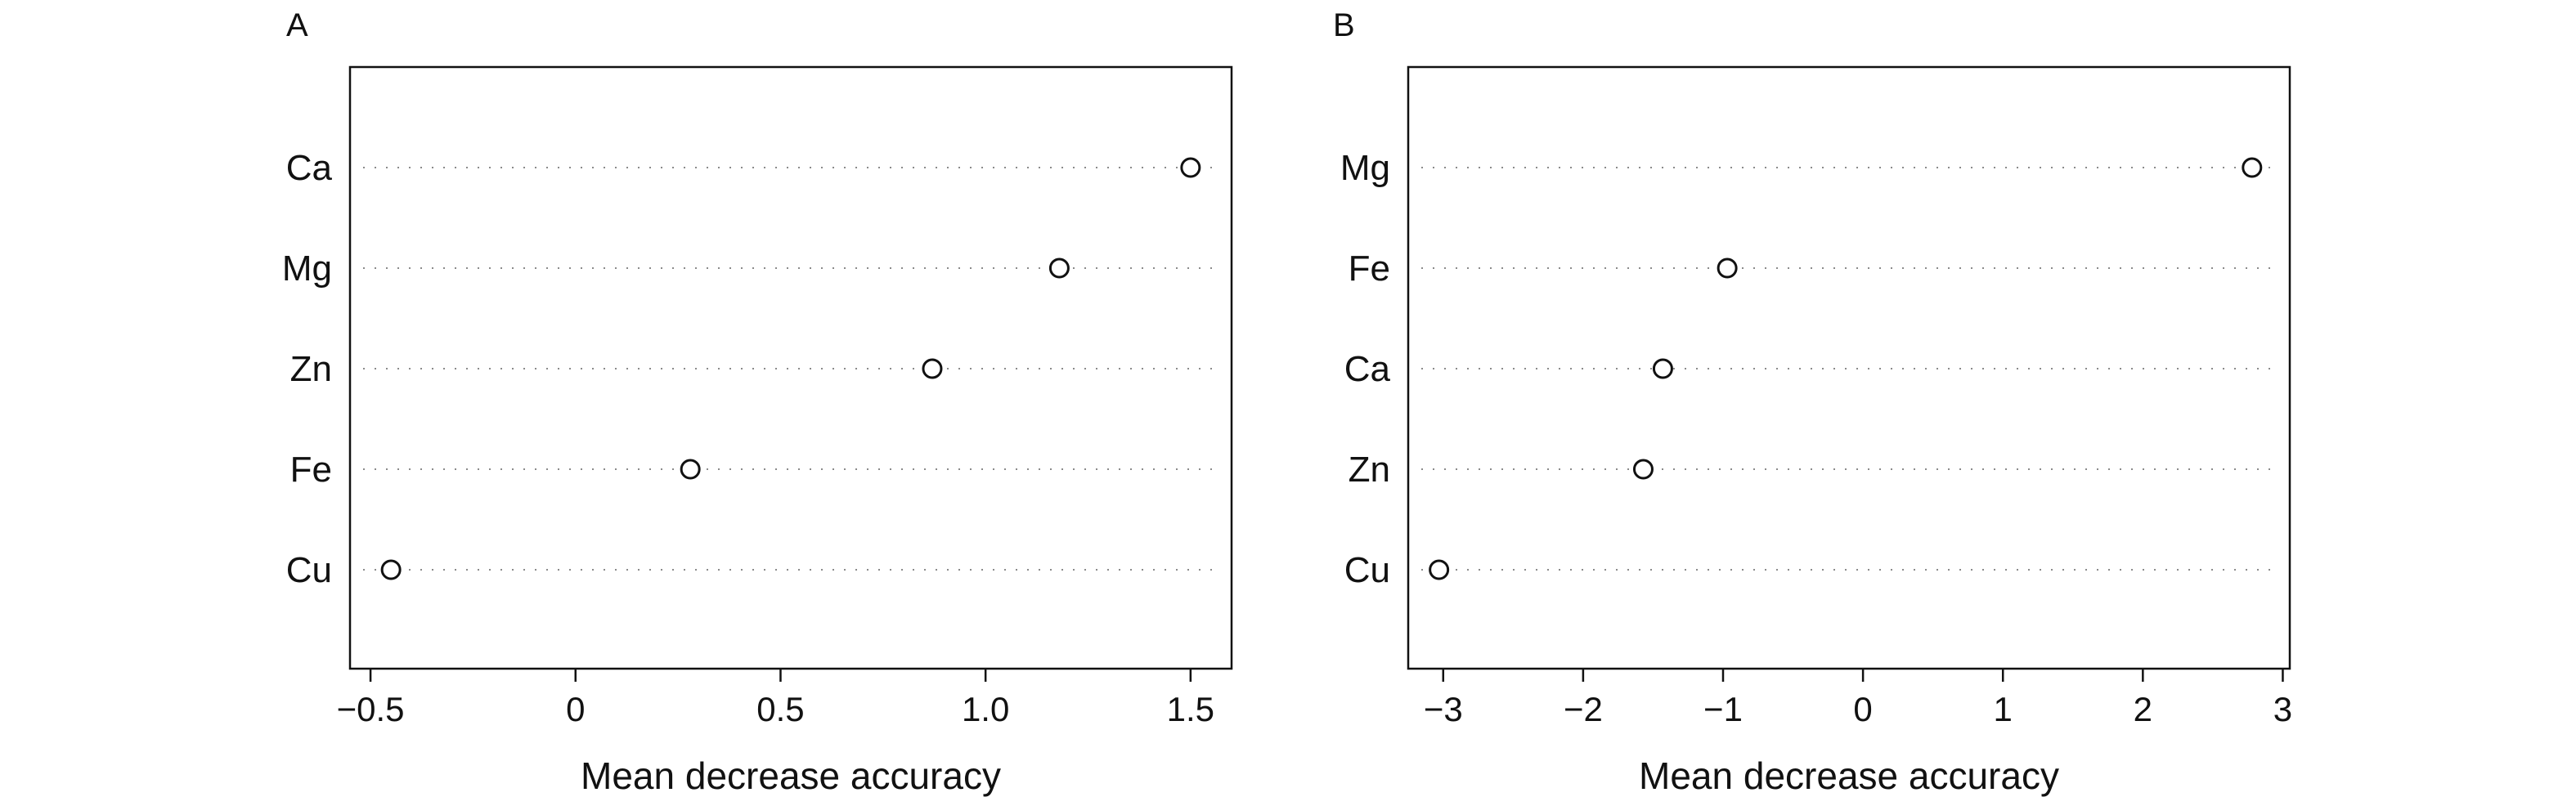 The width and height of the screenshot is (2576, 806). I want to click on x-tick-label: −0.5, so click(371, 709).